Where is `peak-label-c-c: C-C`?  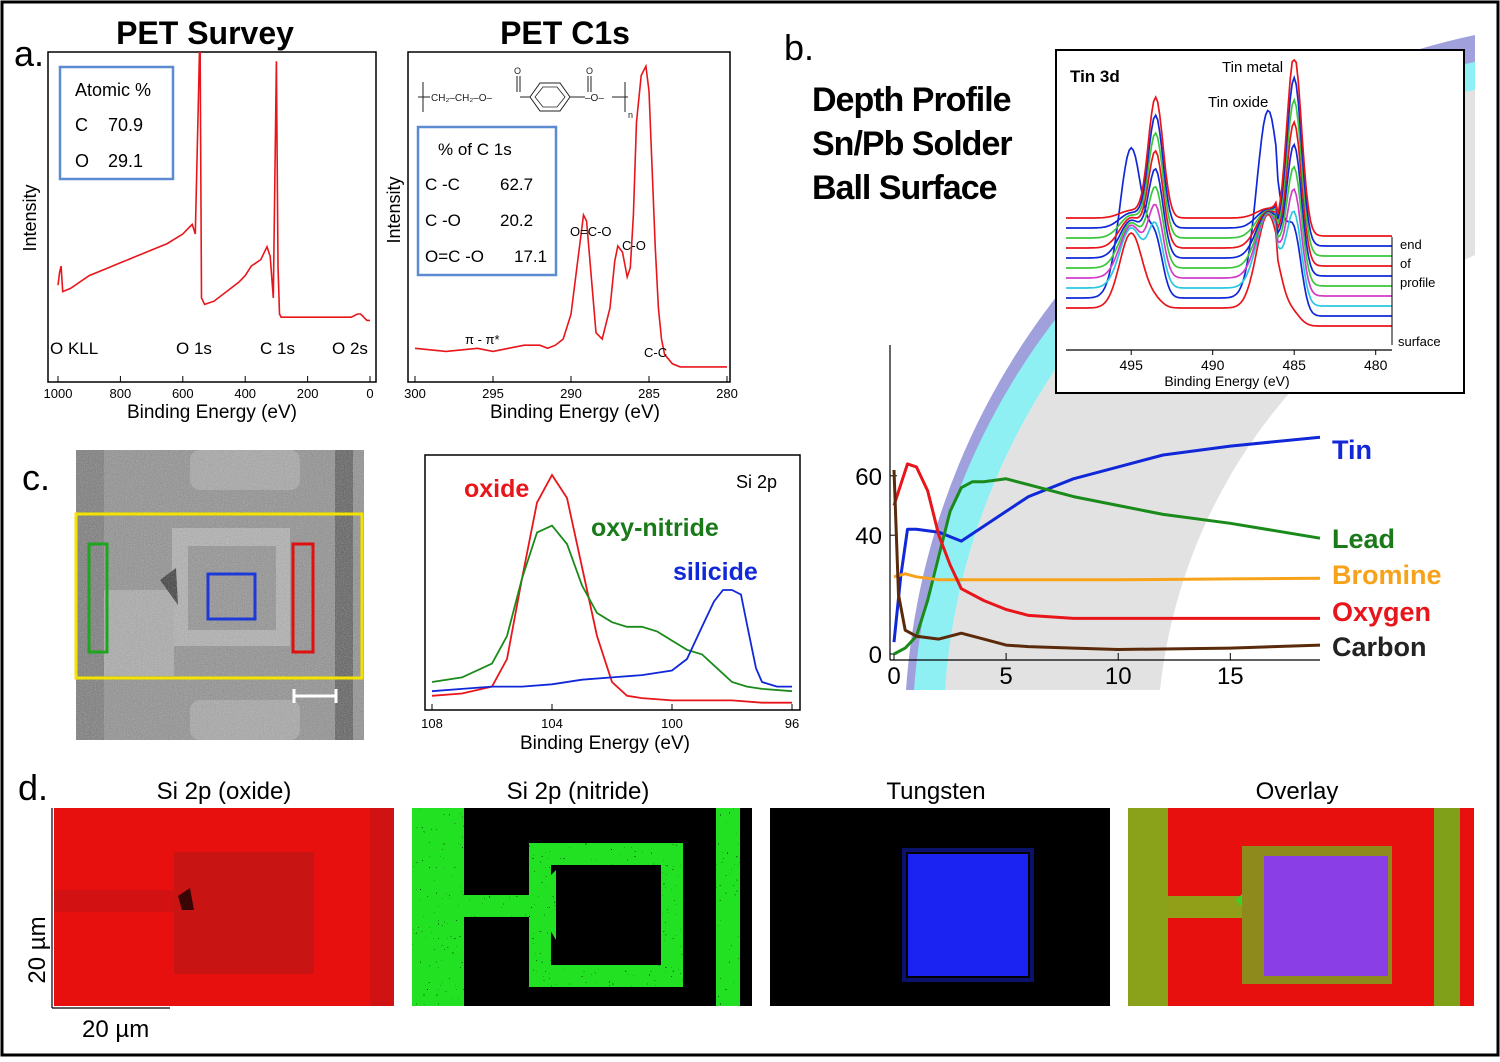 peak-label-c-c: C-C is located at coordinates (655, 352).